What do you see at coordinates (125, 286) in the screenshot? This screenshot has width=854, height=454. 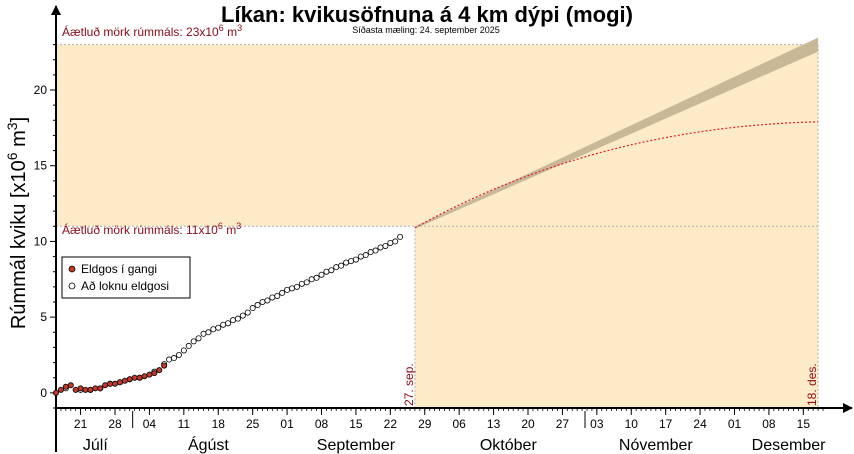 I see `legend-label-post: Að loknu eldgosi` at bounding box center [125, 286].